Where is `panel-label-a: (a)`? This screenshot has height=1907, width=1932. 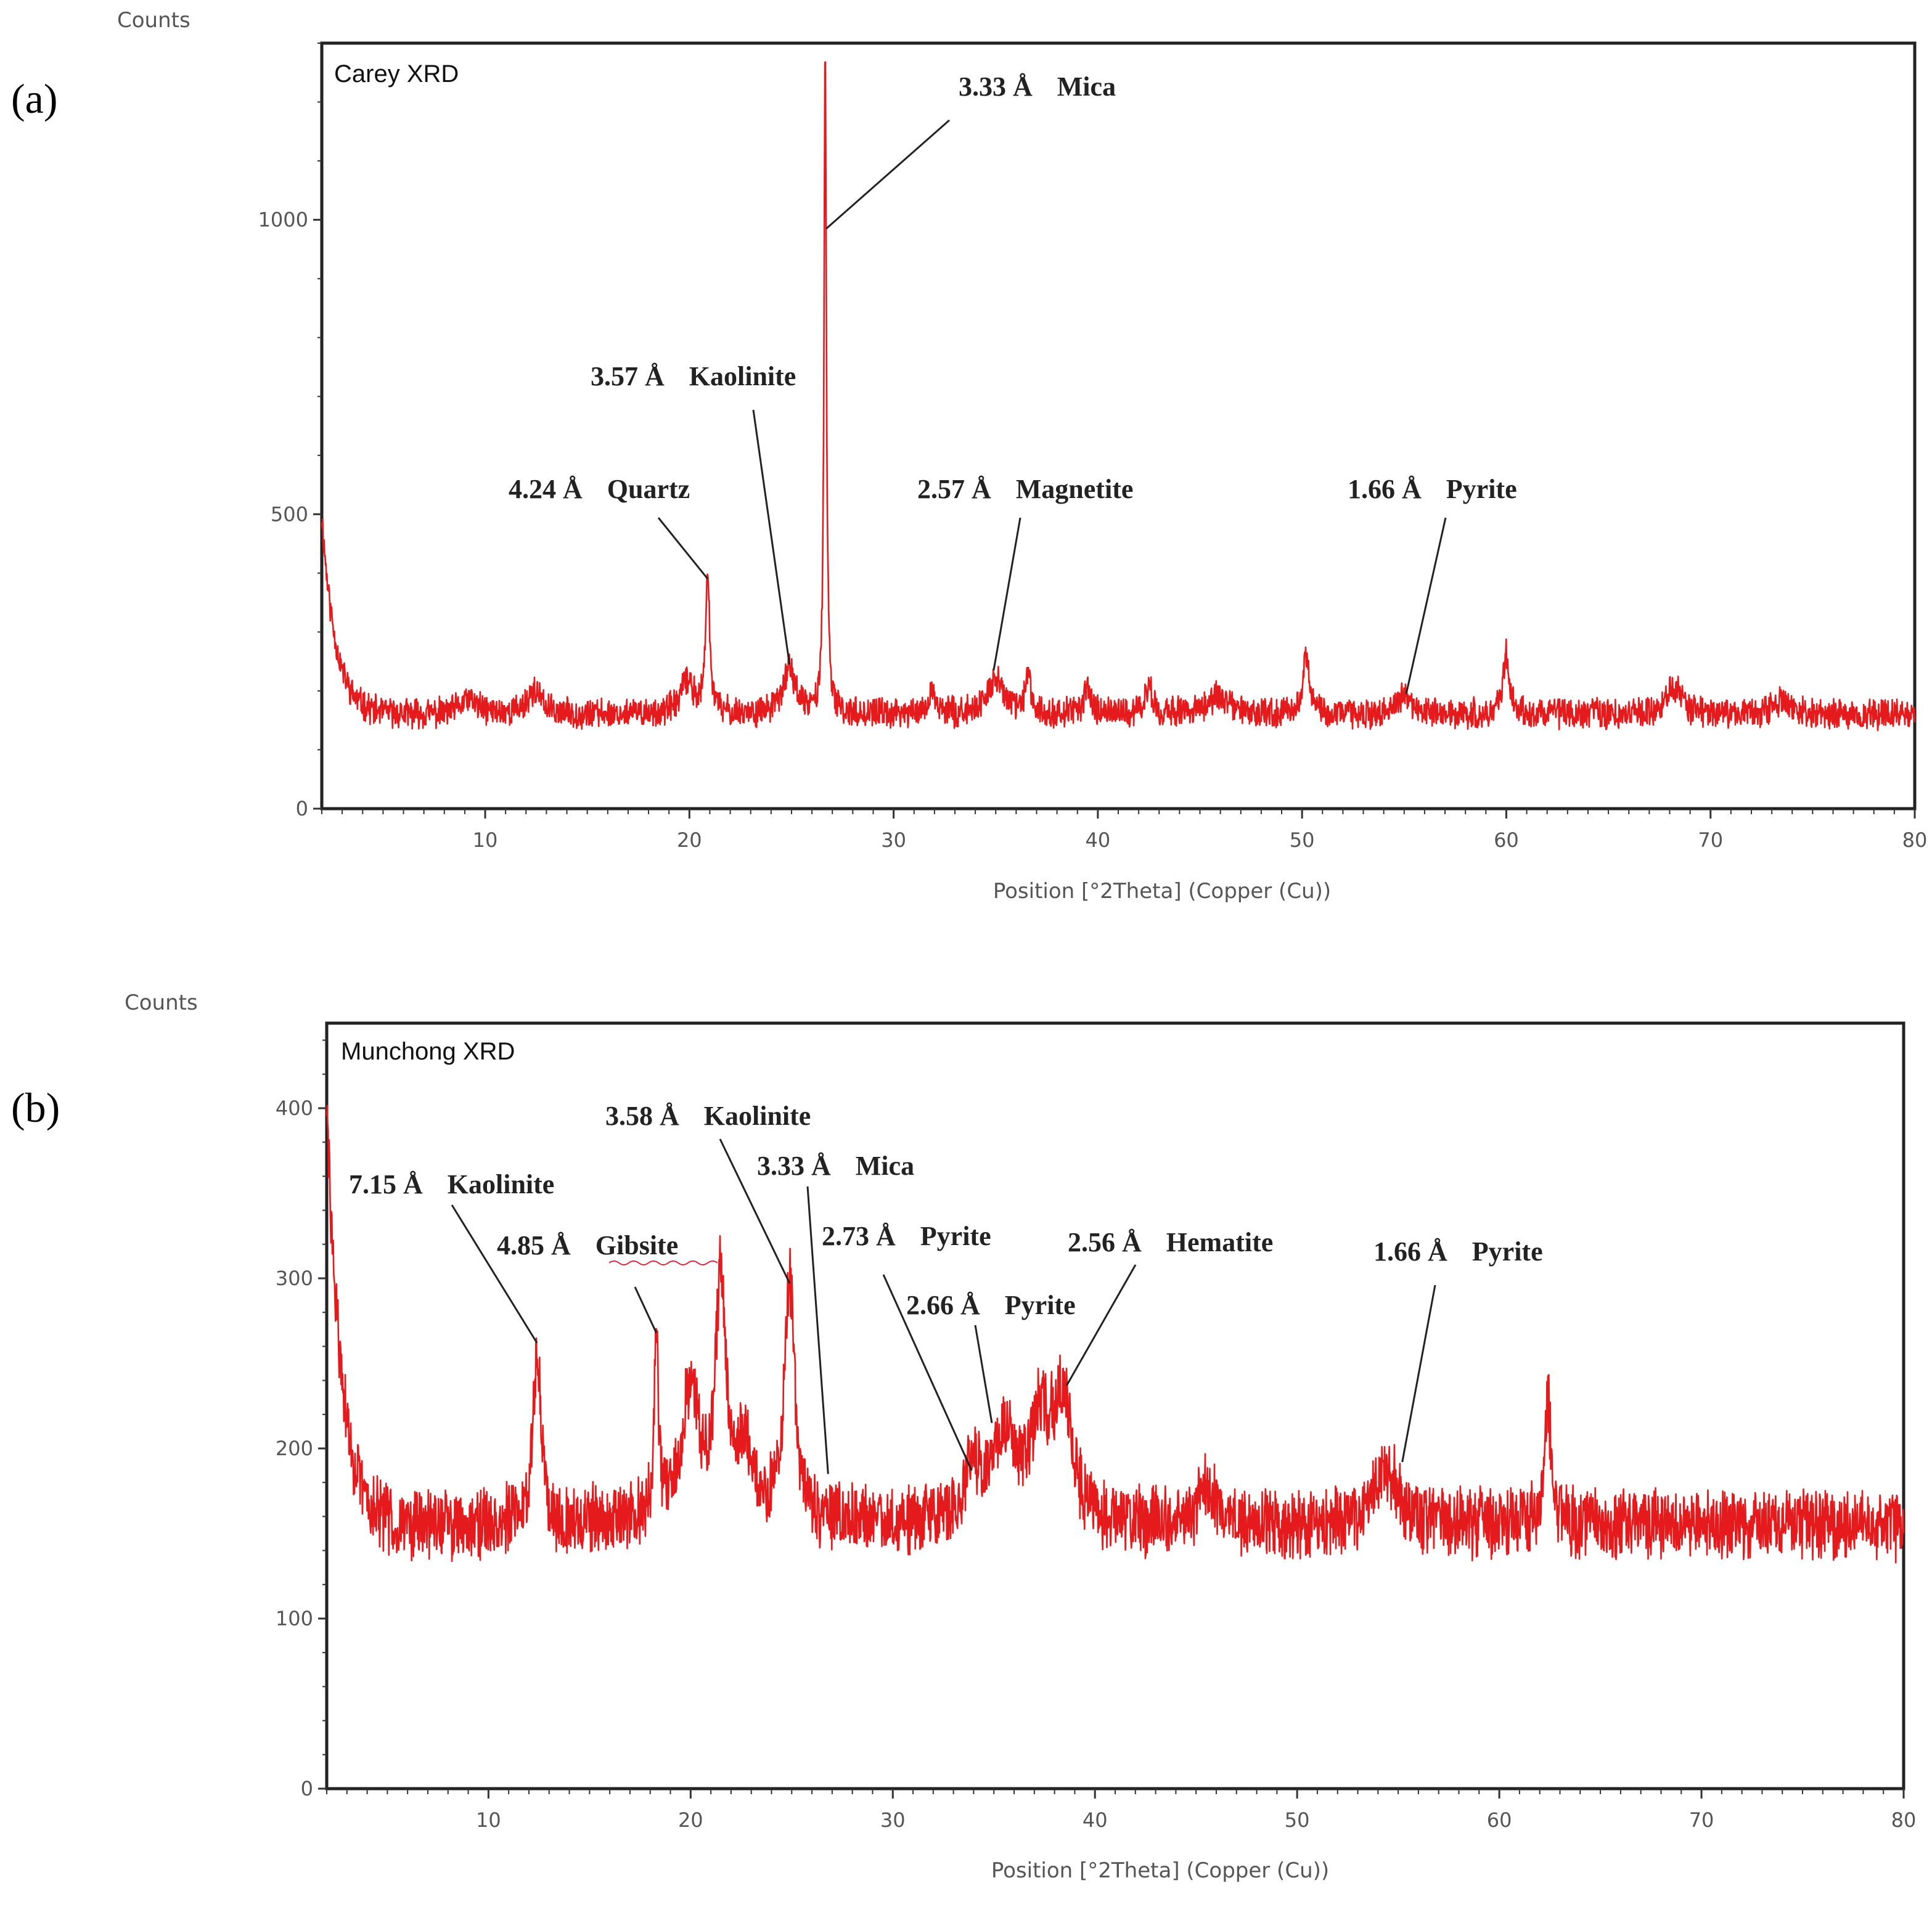 panel-label-a: (a) is located at coordinates (34, 98).